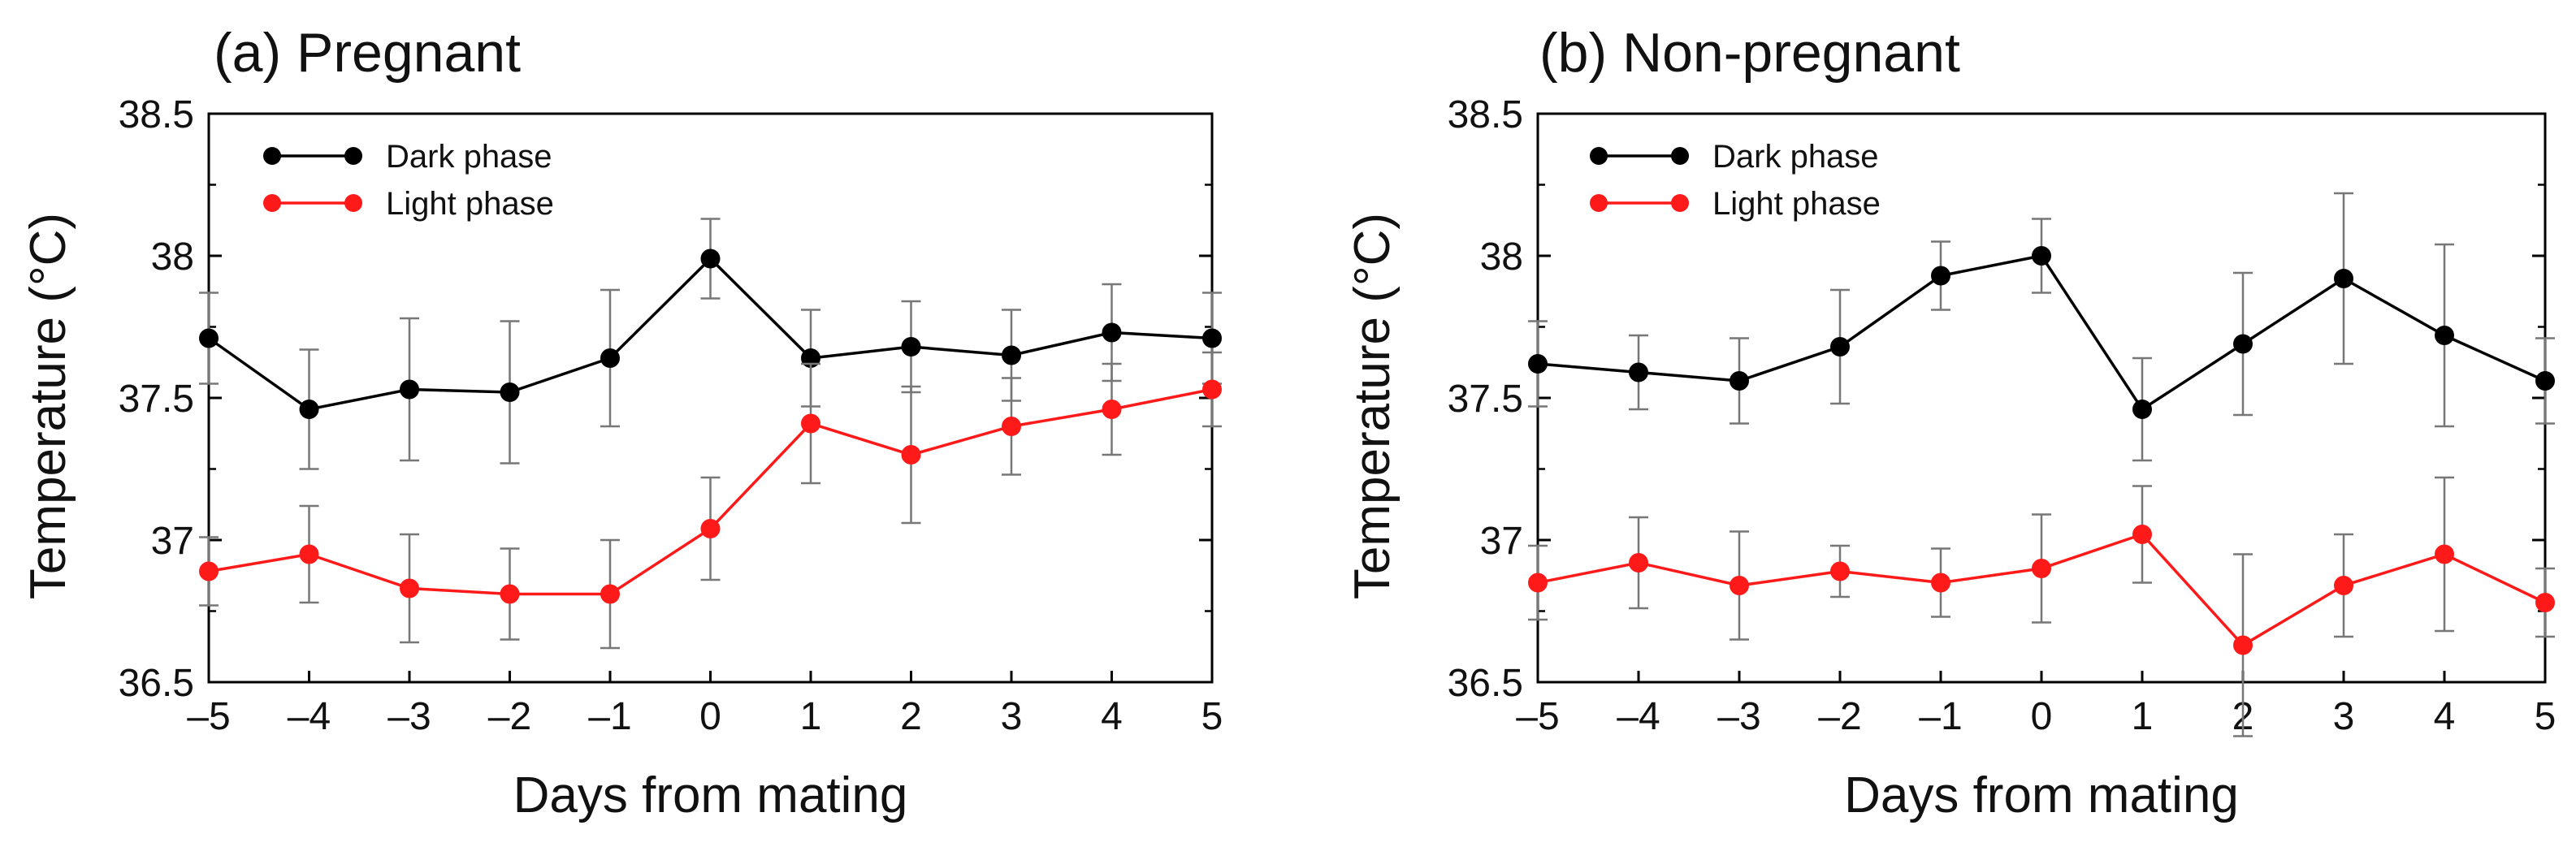  I want to click on panel-title: (b) Non-pregnant, so click(1750, 53).